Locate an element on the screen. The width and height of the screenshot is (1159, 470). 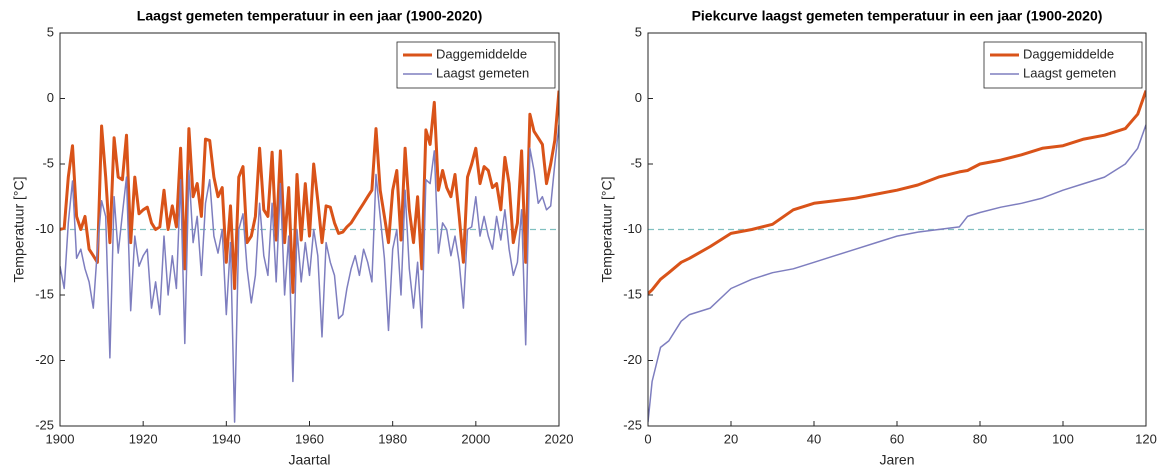
x-tick-label: 1980 is located at coordinates (392, 438).